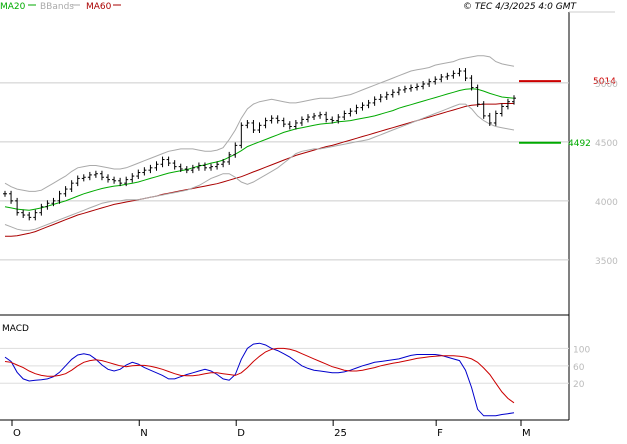 This screenshot has width=627, height=444. What do you see at coordinates (581, 350) in the screenshot?
I see `macd-tick-label: 100` at bounding box center [581, 350].